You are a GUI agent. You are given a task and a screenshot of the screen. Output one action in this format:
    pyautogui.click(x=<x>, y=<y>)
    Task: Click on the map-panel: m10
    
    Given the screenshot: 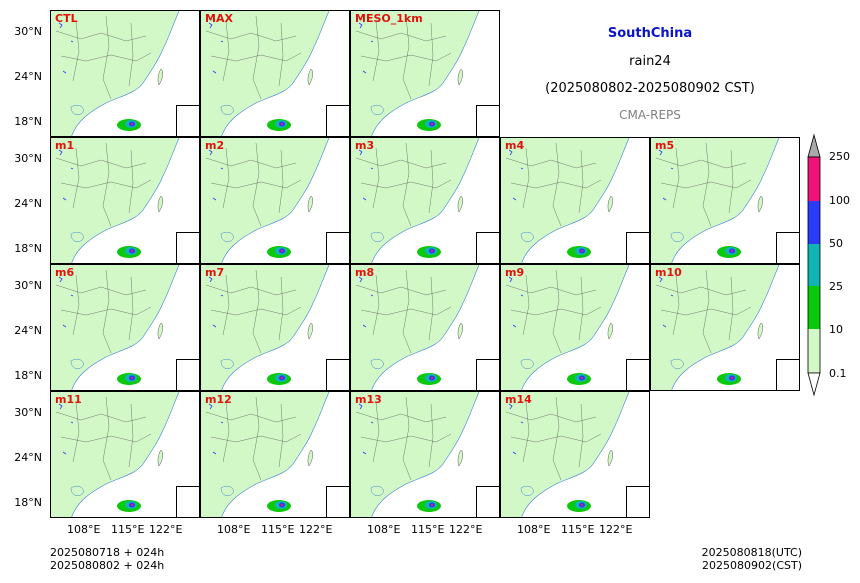 What is the action you would take?
    pyautogui.click(x=725, y=327)
    